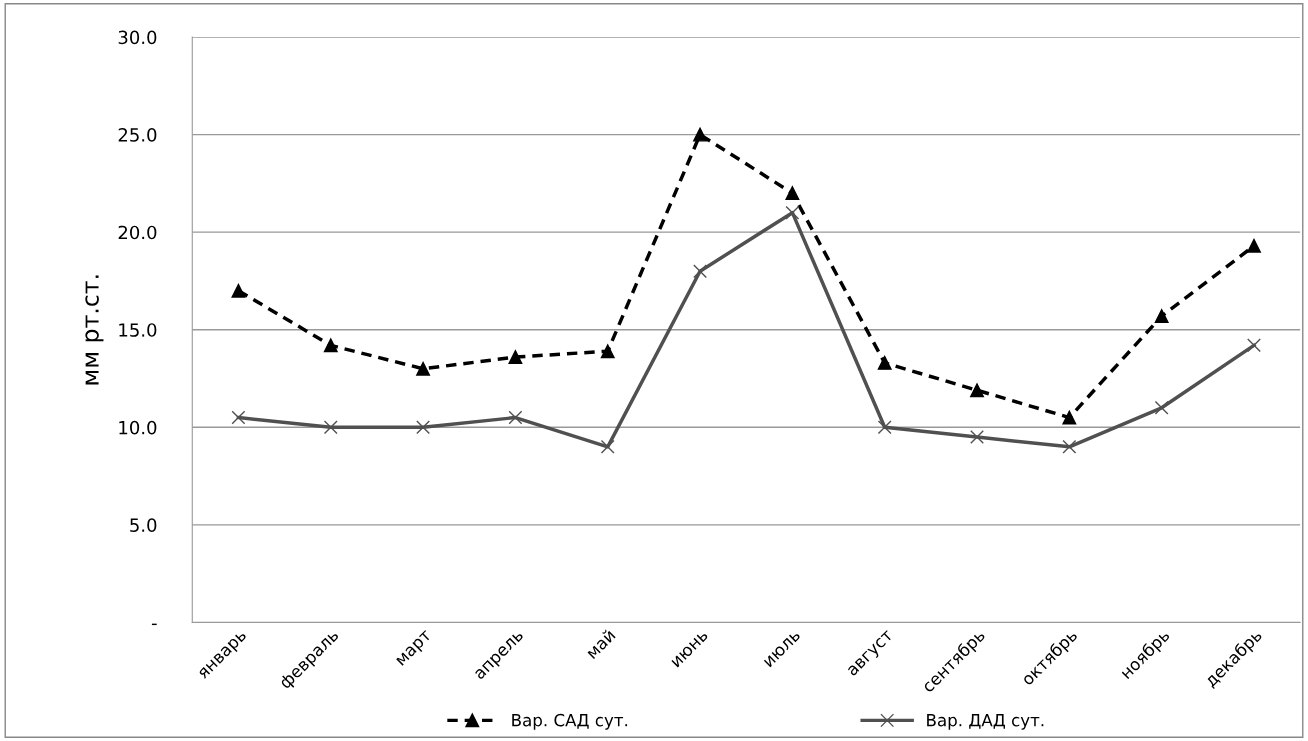  I want to click on y-tick-label: 25.0, so click(137, 135).